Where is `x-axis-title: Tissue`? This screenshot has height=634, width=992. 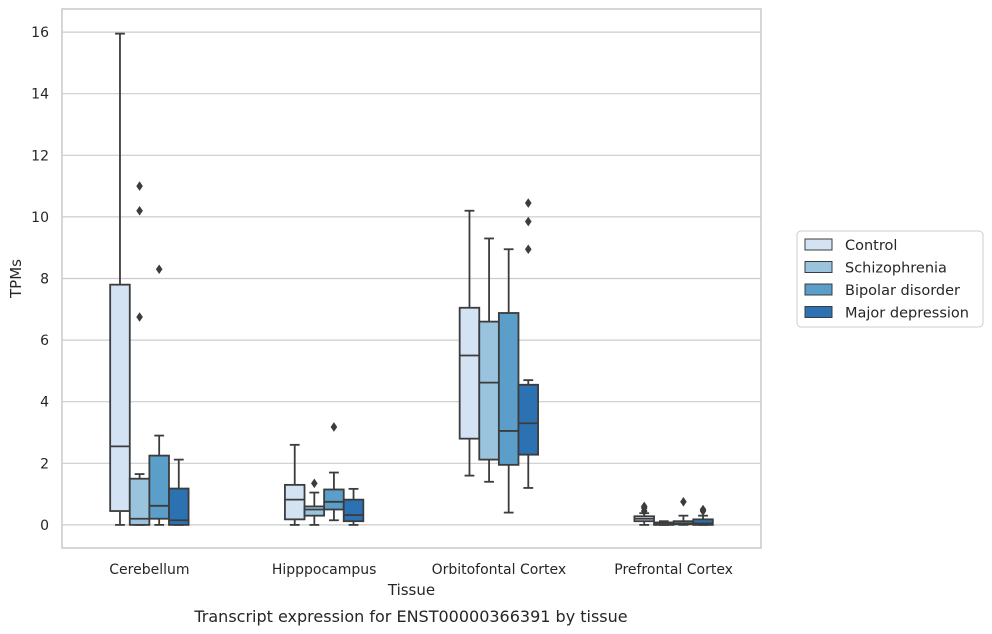 x-axis-title: Tissue is located at coordinates (411, 590).